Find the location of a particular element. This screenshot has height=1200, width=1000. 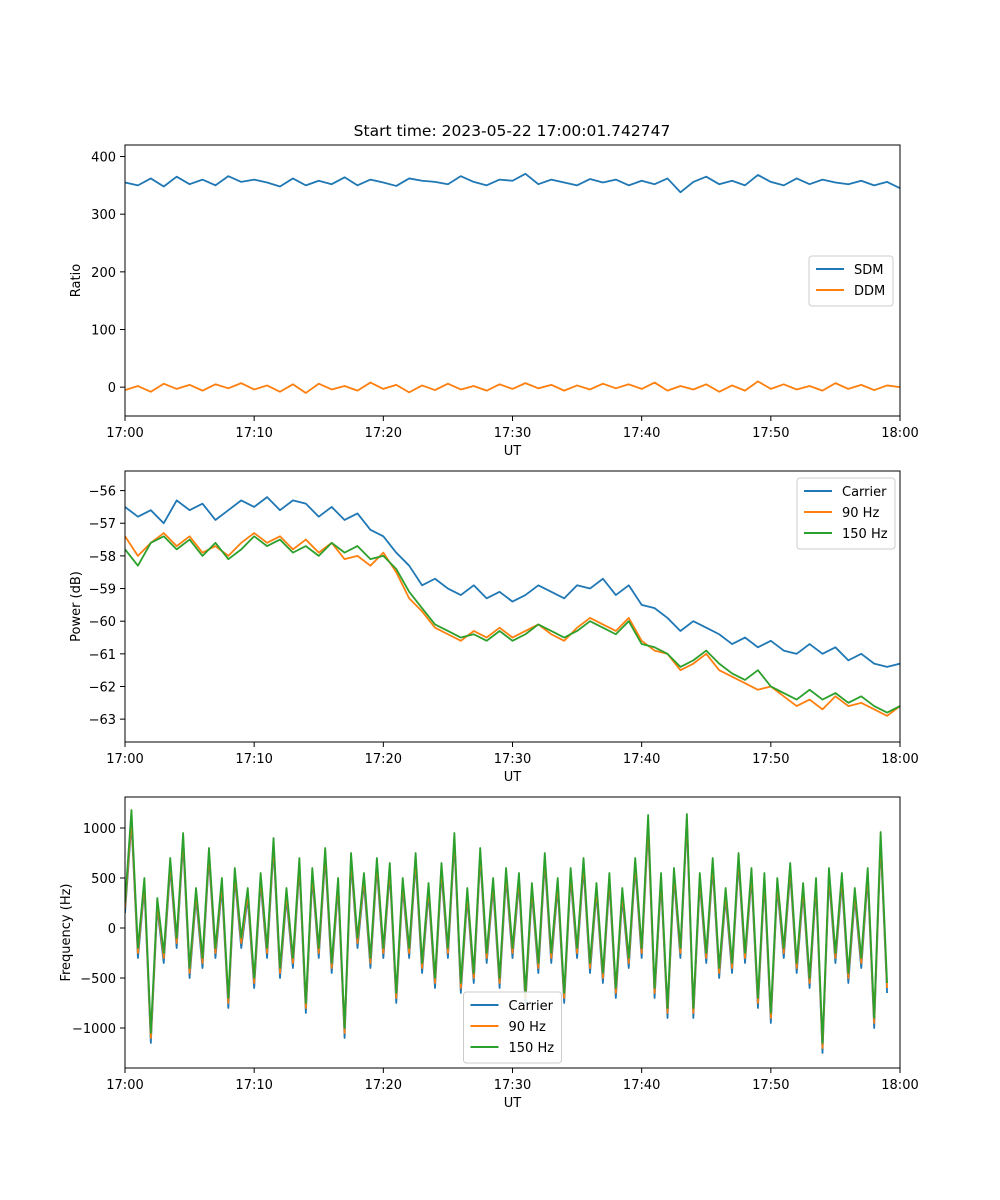

legend: SDM DDM is located at coordinates (851, 281).